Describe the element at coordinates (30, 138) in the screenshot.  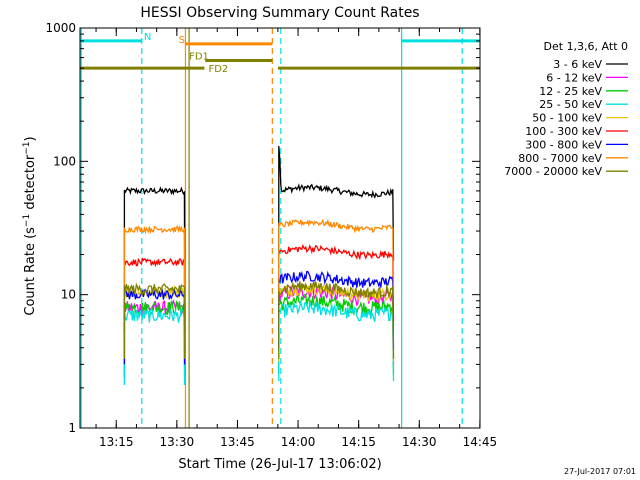
I see `y-axis-label-part-c: )` at that location.